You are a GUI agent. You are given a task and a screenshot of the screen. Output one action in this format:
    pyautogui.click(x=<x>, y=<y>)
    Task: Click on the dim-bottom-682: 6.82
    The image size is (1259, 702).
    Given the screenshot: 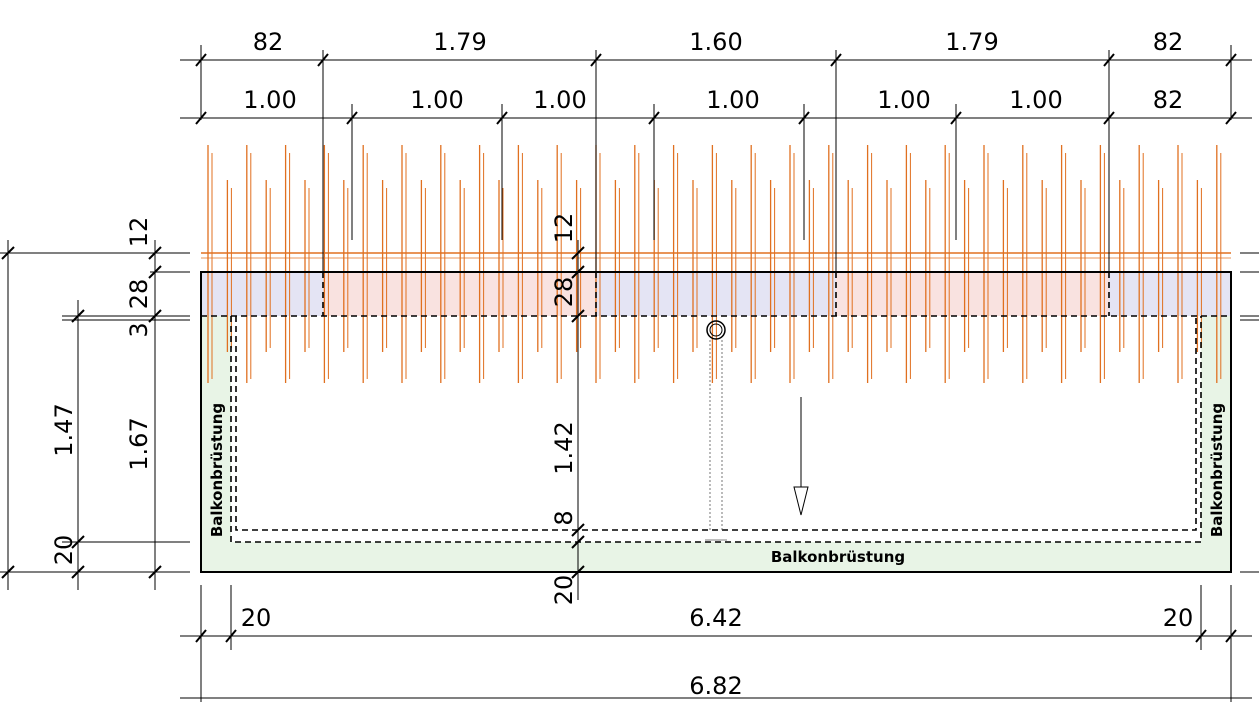 What is the action you would take?
    pyautogui.click(x=715, y=686)
    